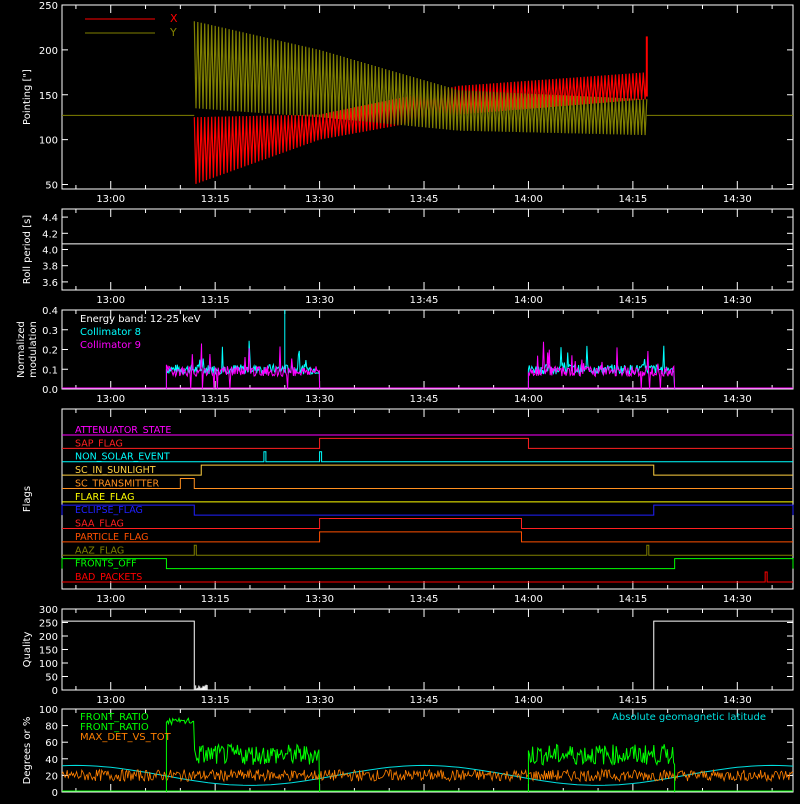 The image size is (800, 804). What do you see at coordinates (48, 664) in the screenshot?
I see `quality-ytick-label: 100` at bounding box center [48, 664].